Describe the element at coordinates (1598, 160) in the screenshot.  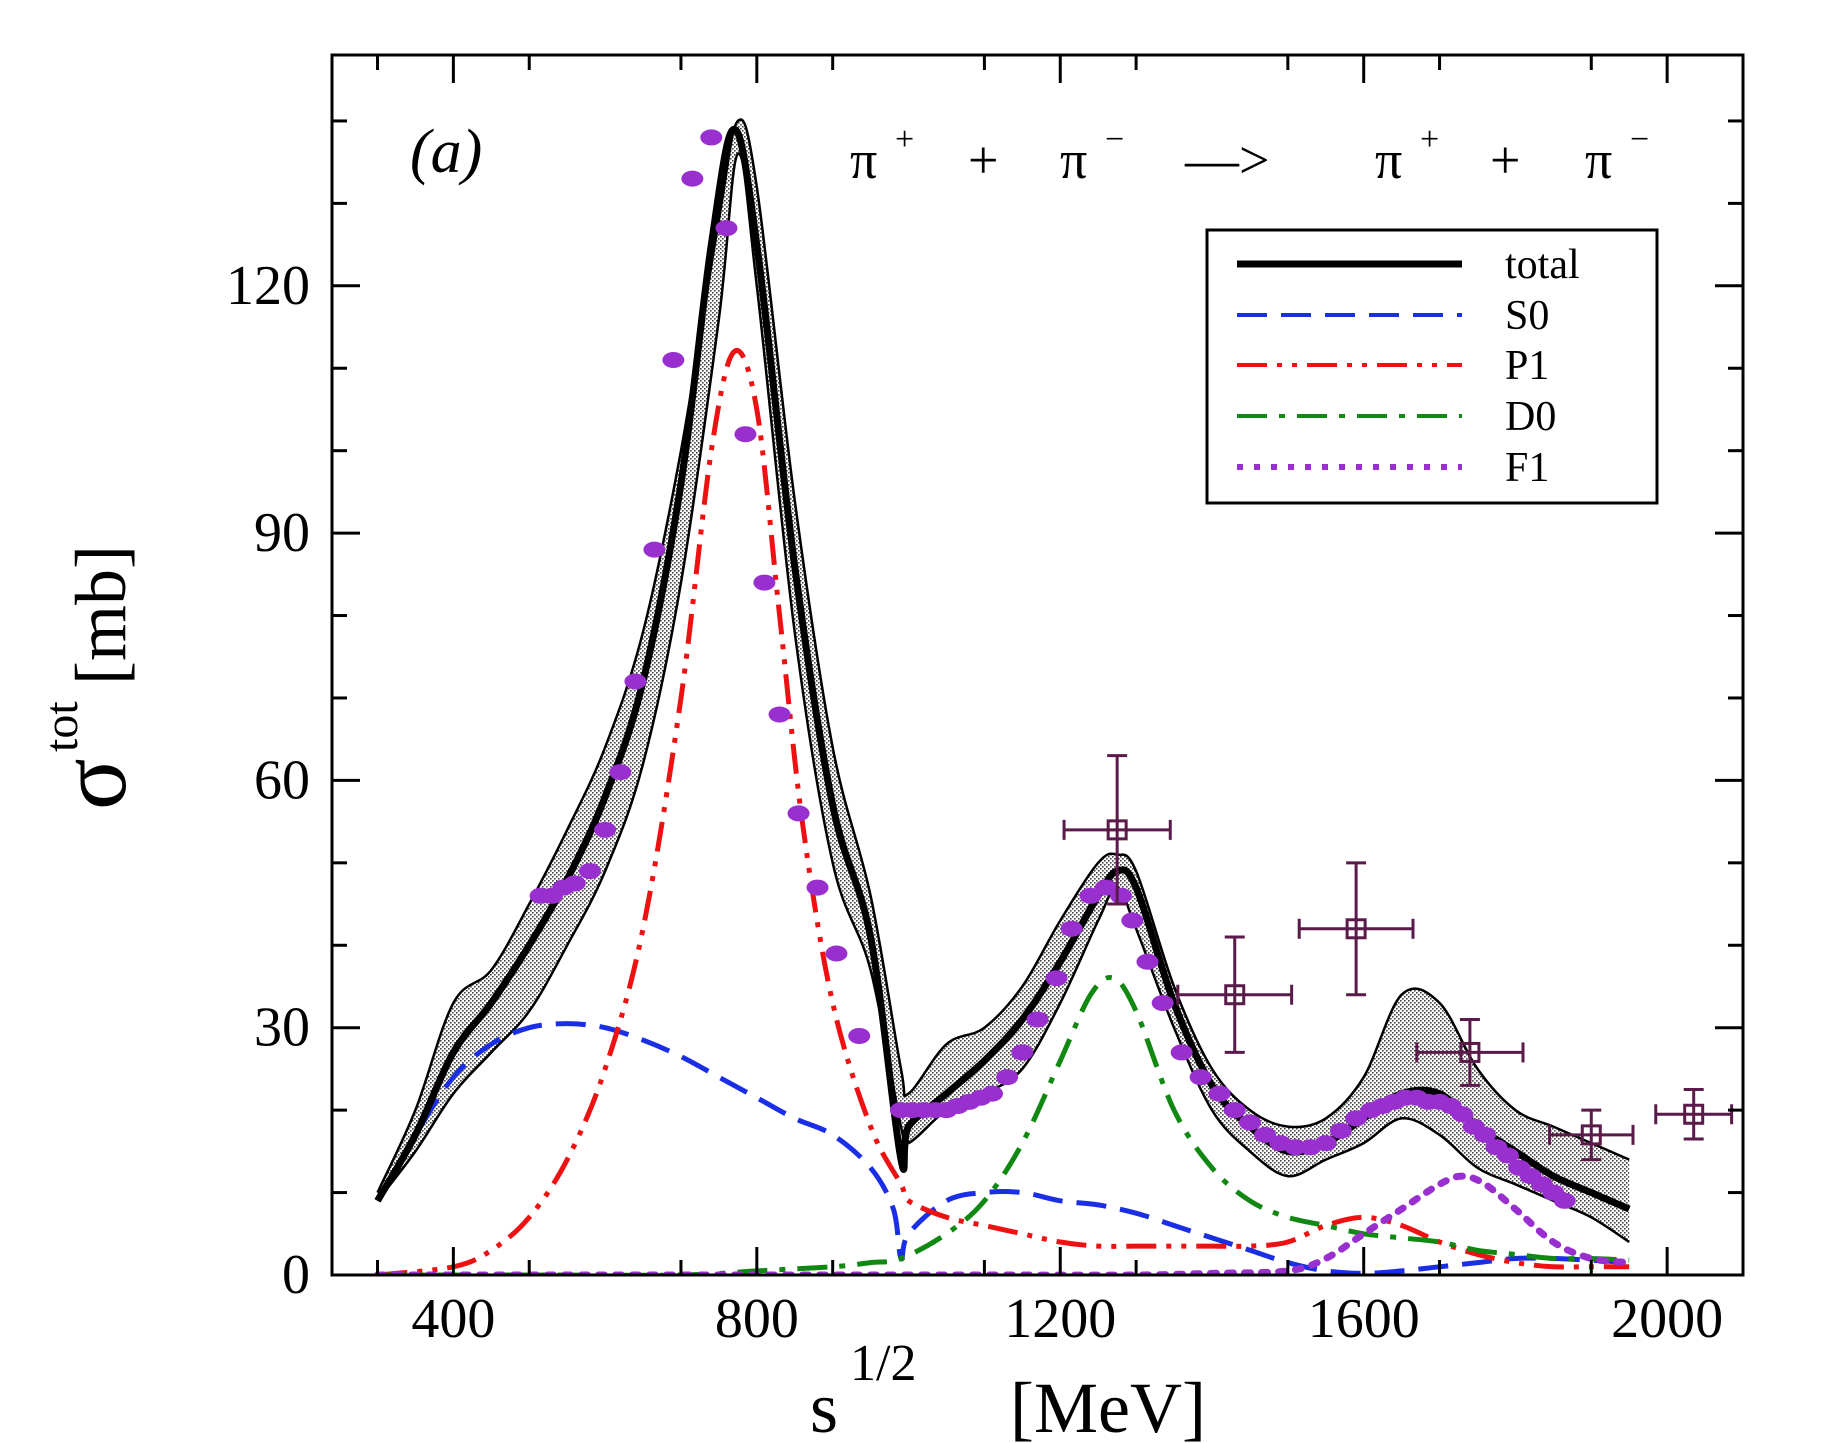
I see `reaction-pi-4: π` at that location.